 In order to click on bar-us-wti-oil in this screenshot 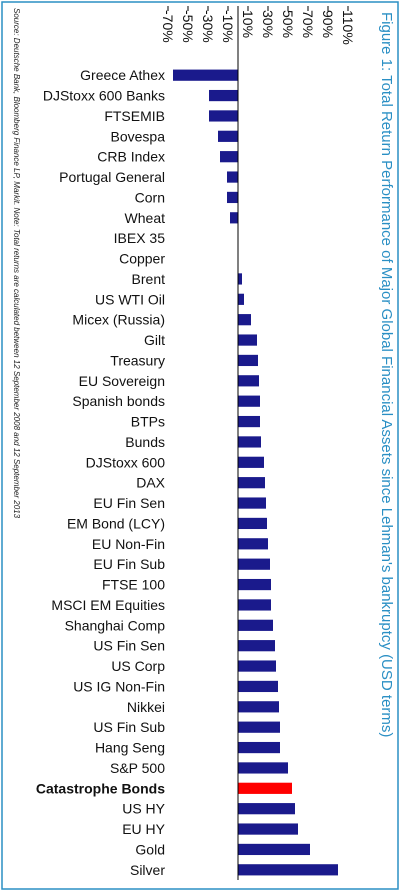, I will do `click(241, 299)`.